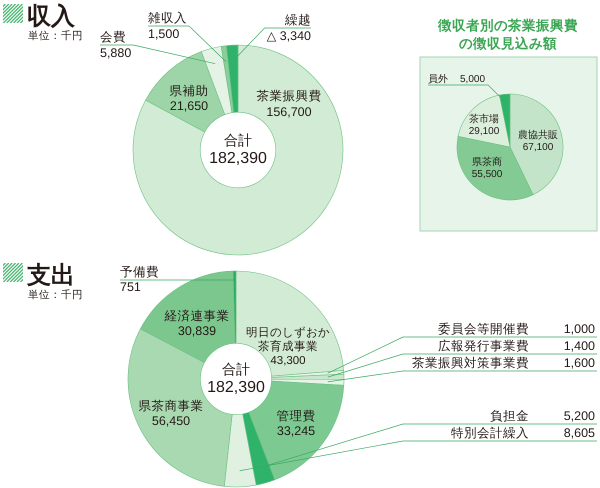 The height and width of the screenshot is (488, 600). Describe the element at coordinates (288, 361) in the screenshot. I see `data-label: 43,300` at that location.